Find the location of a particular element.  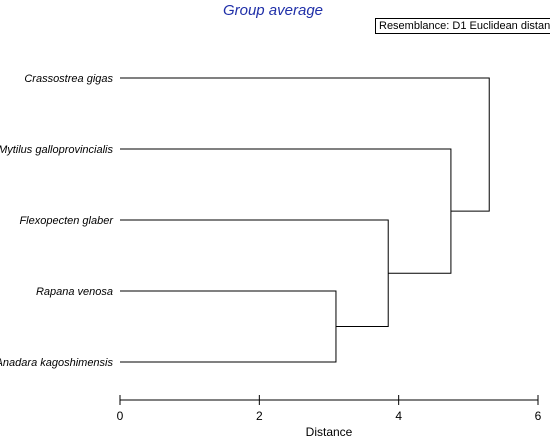

leaf-label: Crassostrea gigas is located at coordinates (68, 79).